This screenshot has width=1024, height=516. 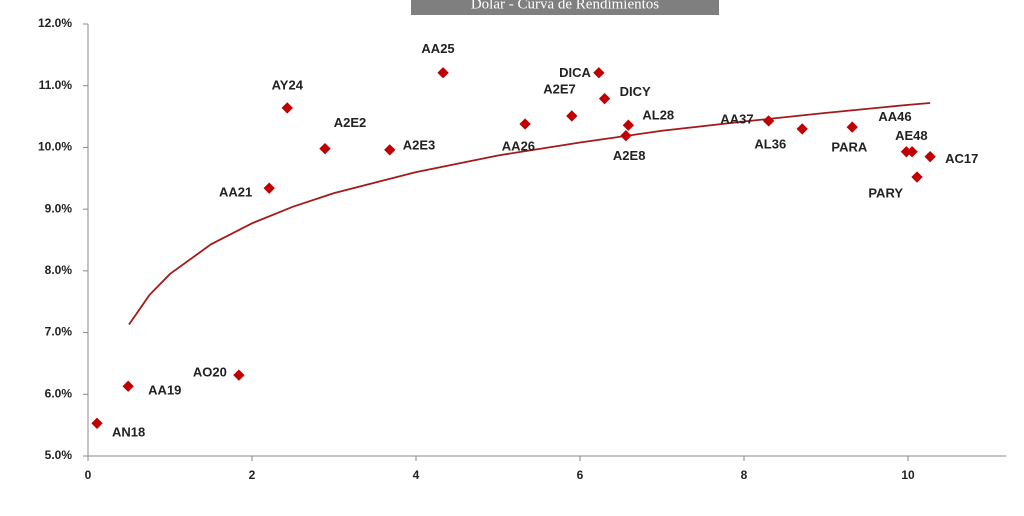 I want to click on point-label: A2E2, so click(x=350, y=122).